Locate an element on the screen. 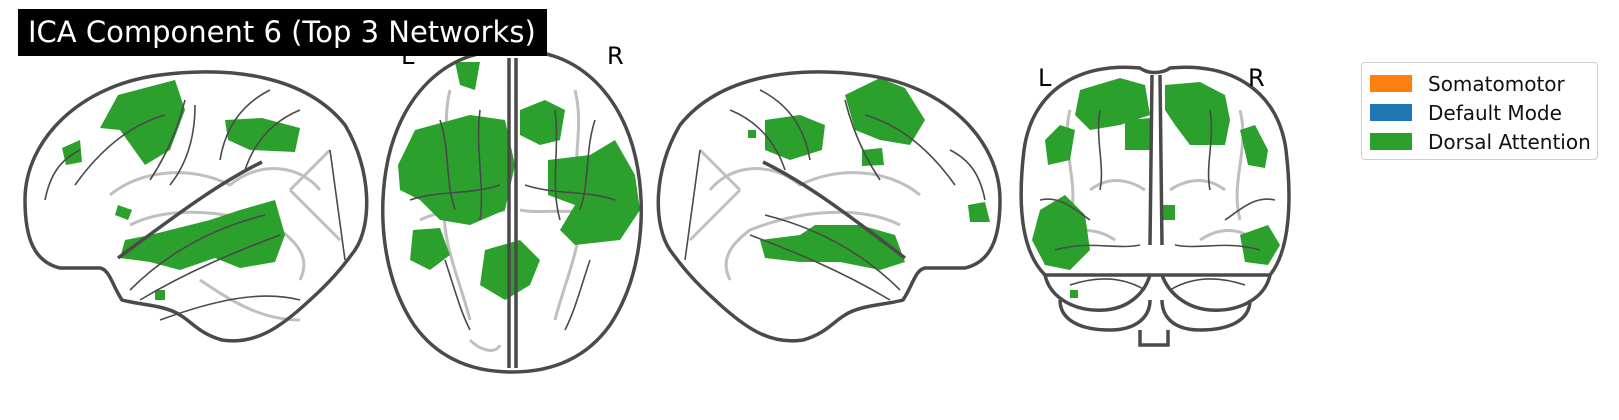 The image size is (1619, 420). sagittal-right-view is located at coordinates (829, 206).